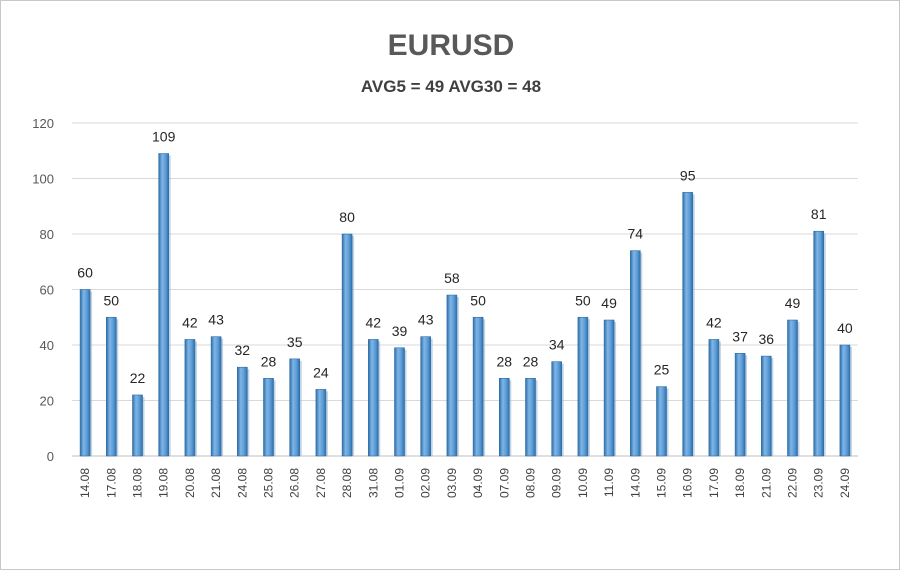 Image resolution: width=900 pixels, height=570 pixels. What do you see at coordinates (373, 483) in the screenshot?
I see `x-tick-label: 31.08` at bounding box center [373, 483].